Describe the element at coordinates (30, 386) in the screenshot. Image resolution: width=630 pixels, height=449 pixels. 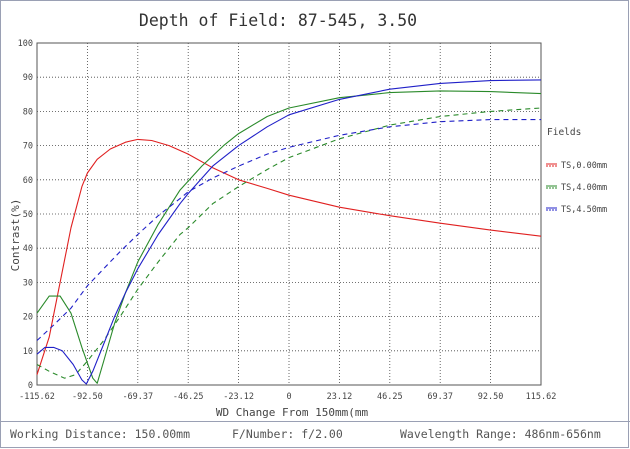
I see `y-tick-label: 0` at that location.